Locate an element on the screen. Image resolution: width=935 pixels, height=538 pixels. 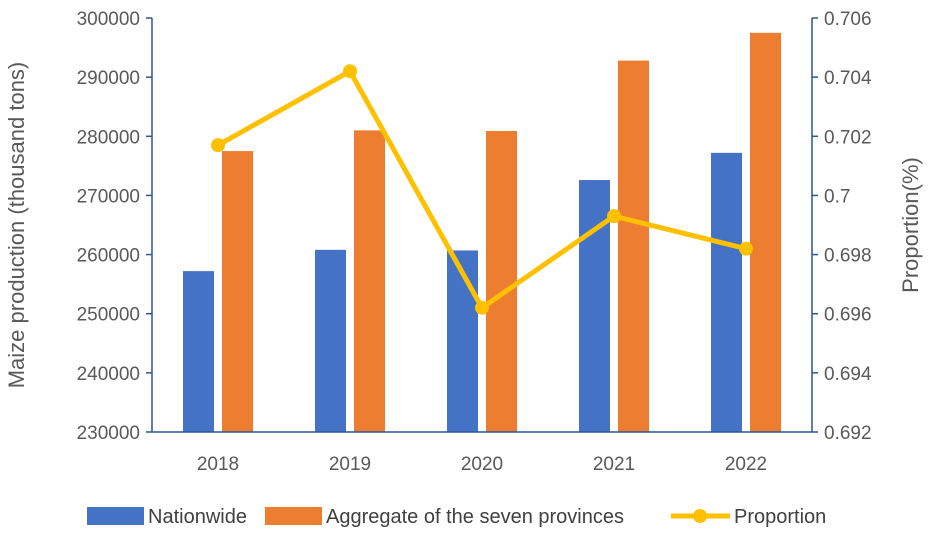
y-axis-right-title: Proportion(%) is located at coordinates (910, 225).